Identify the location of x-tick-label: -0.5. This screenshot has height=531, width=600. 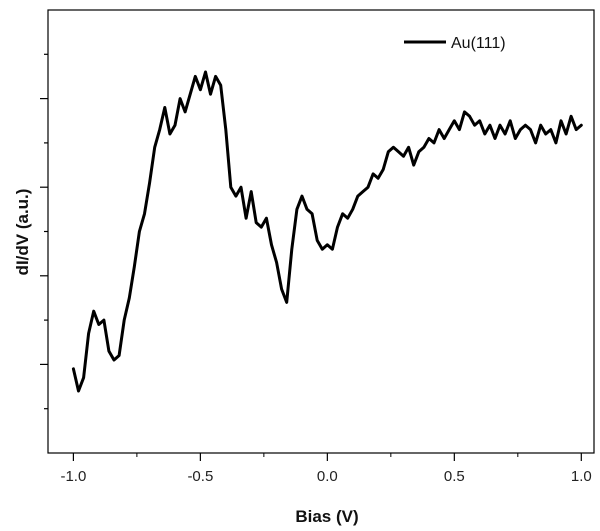
(200, 476).